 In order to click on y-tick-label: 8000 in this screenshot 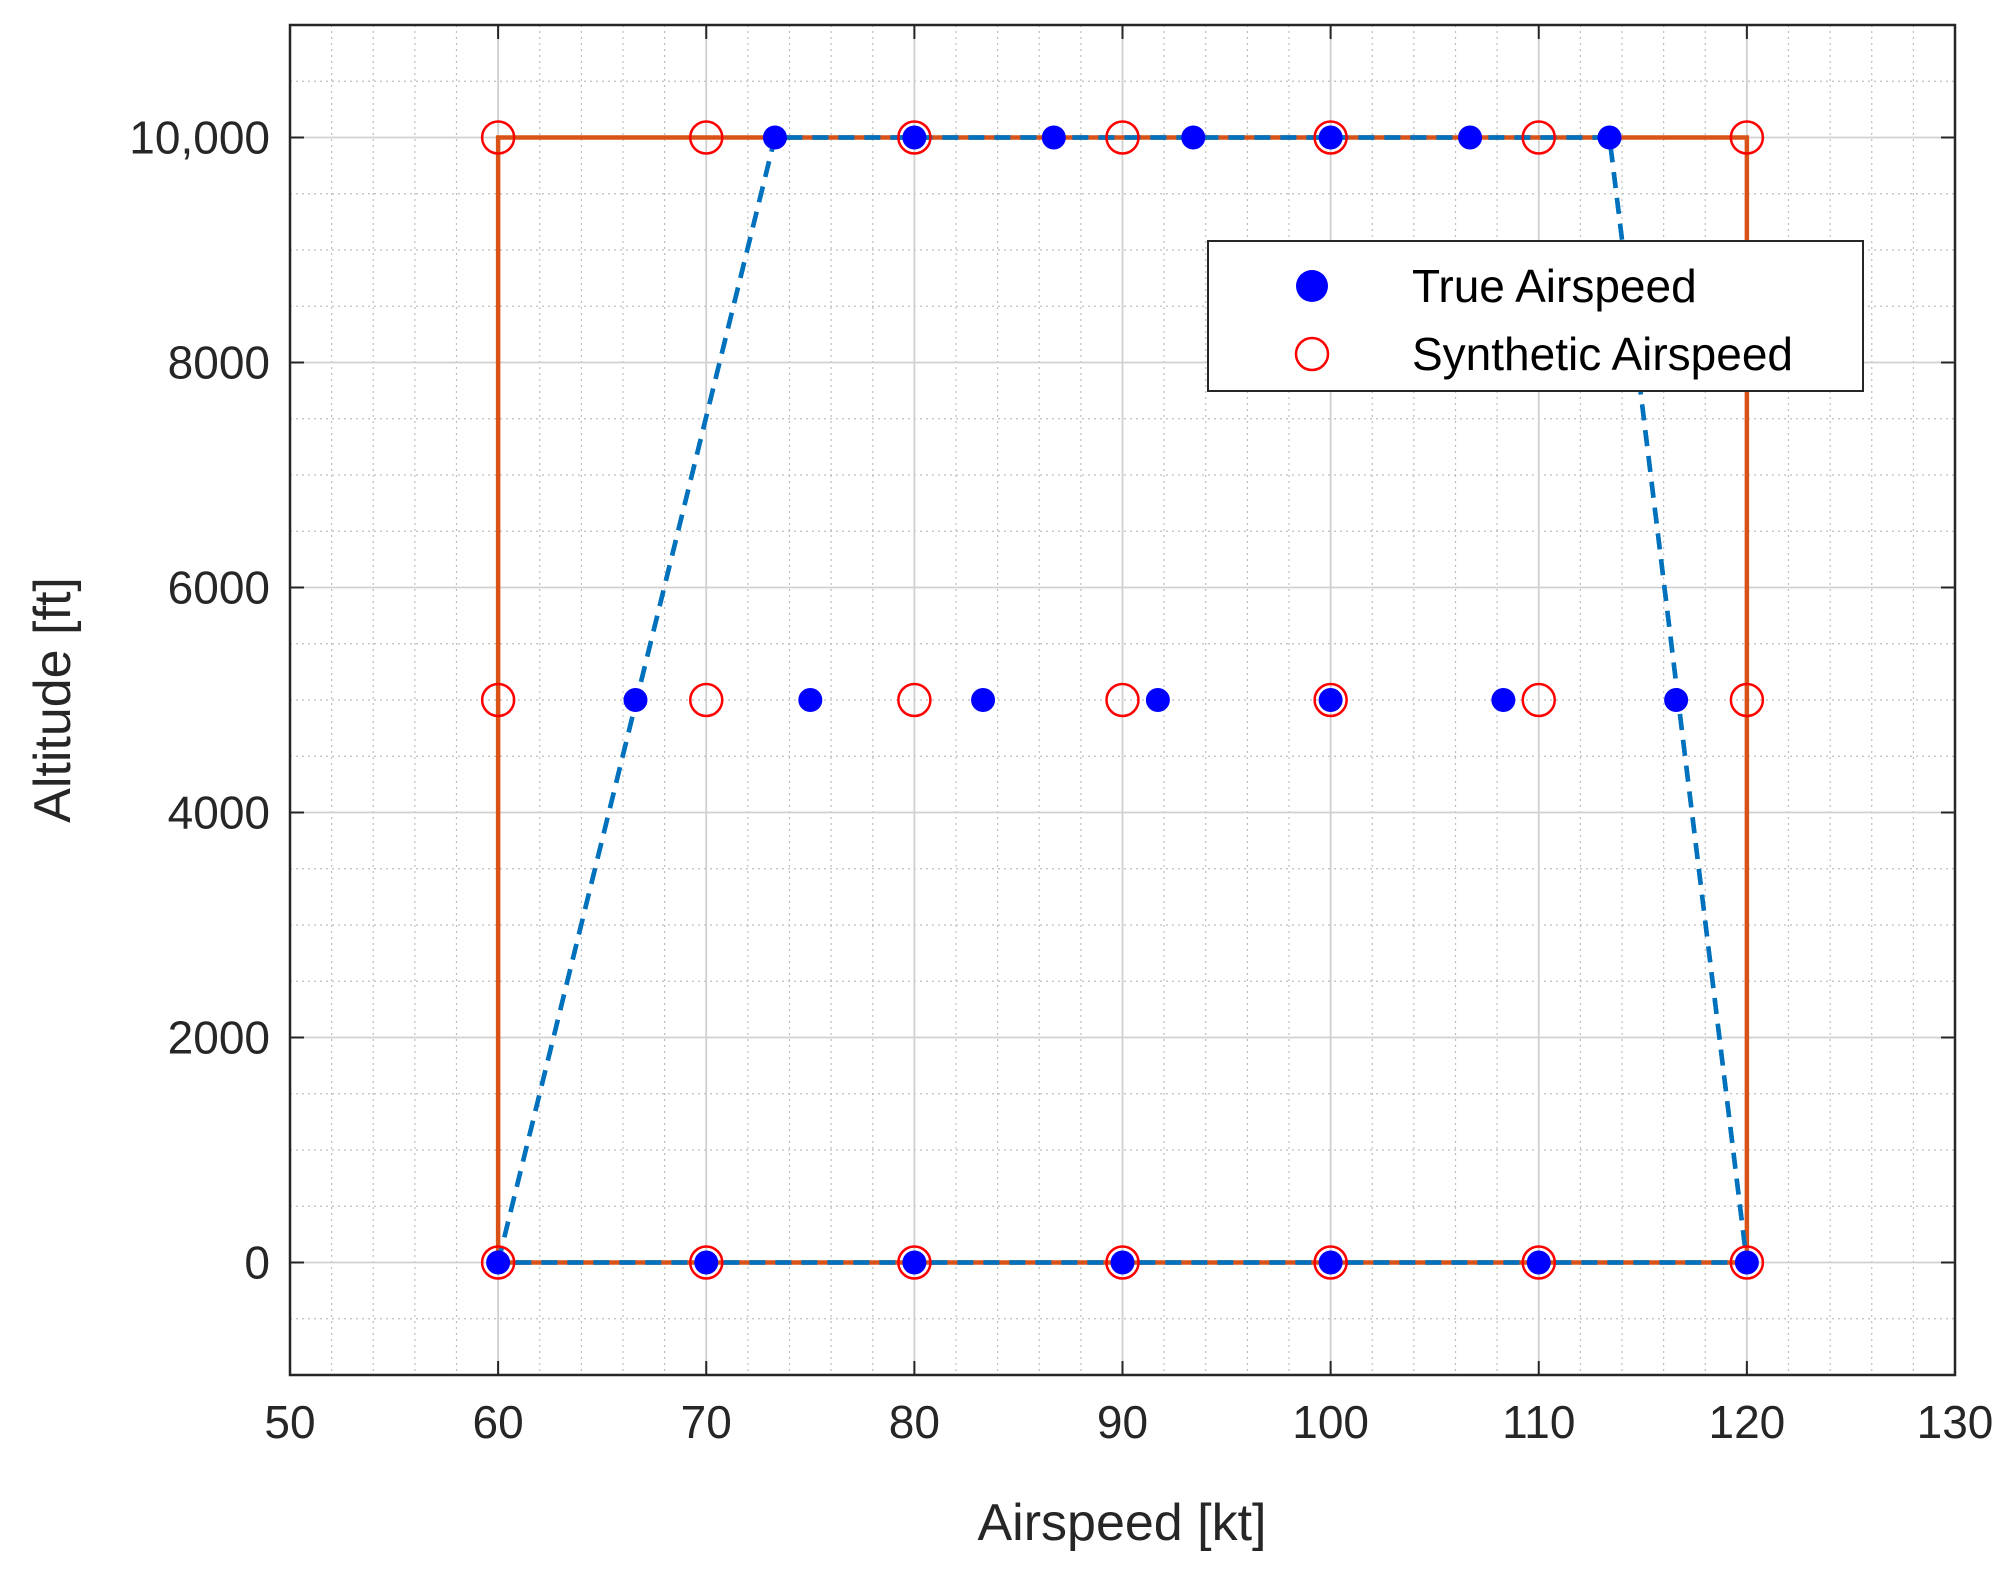, I will do `click(219, 363)`.